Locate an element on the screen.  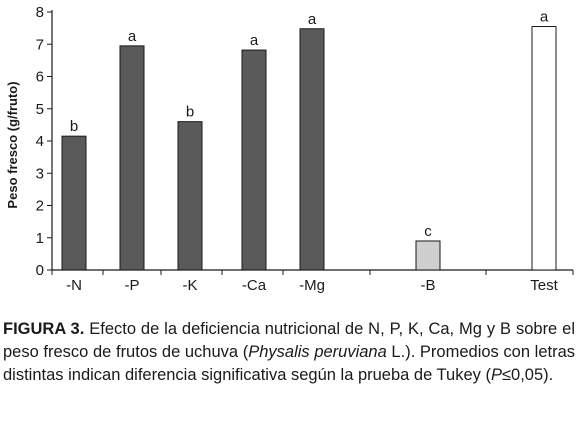
x-tick-label: -N is located at coordinates (74, 285).